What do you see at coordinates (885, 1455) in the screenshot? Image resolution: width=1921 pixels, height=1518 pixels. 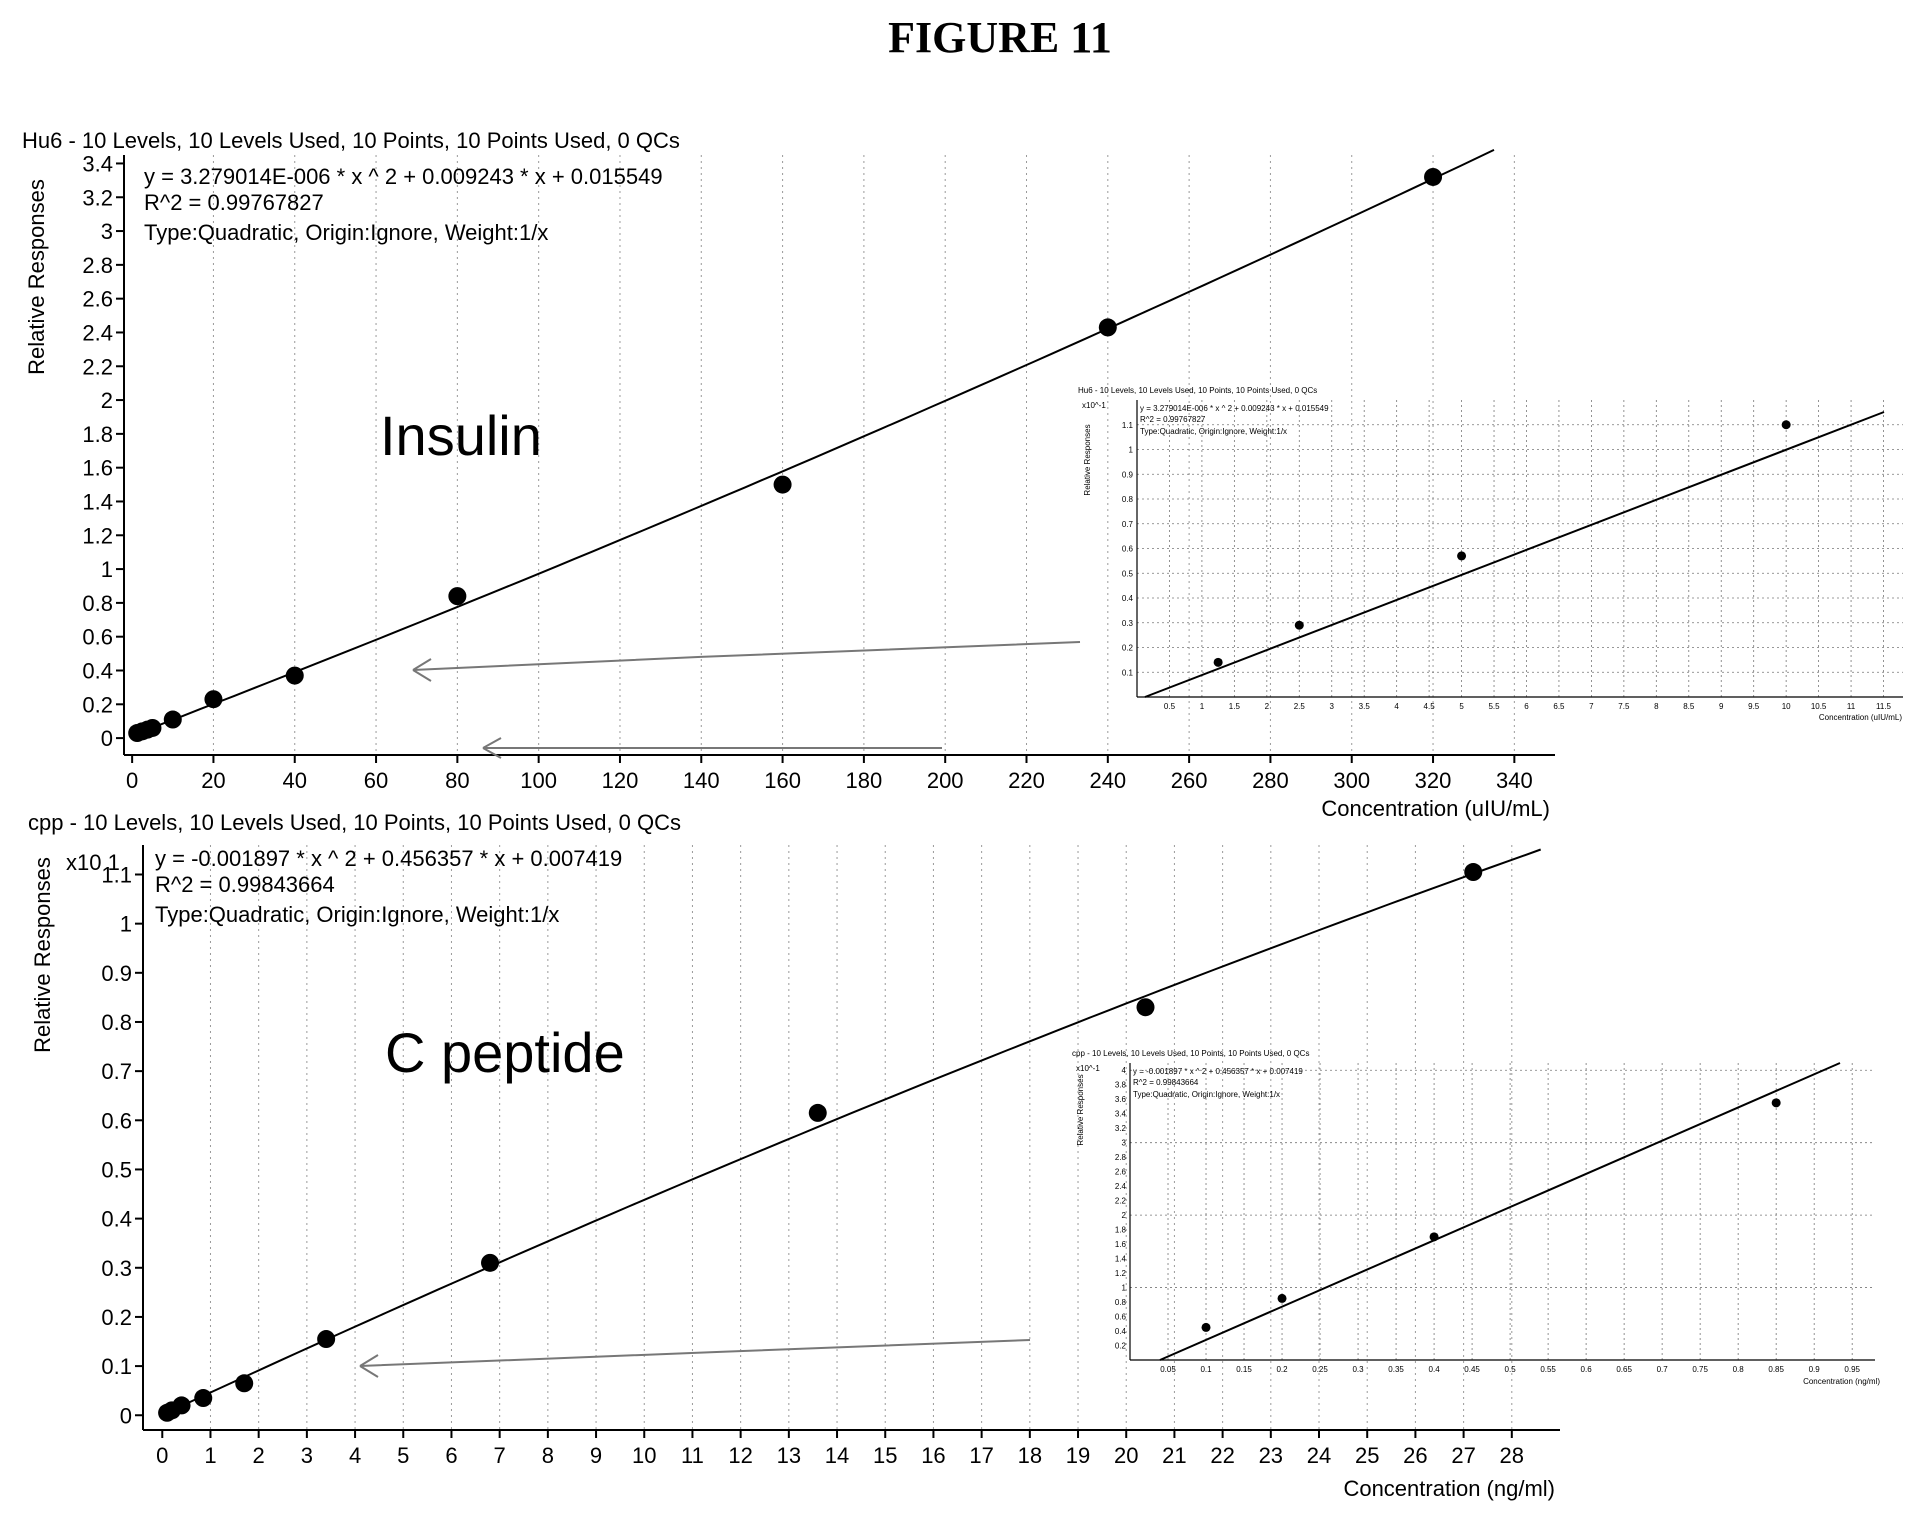 I see `x-tick-label: 15` at bounding box center [885, 1455].